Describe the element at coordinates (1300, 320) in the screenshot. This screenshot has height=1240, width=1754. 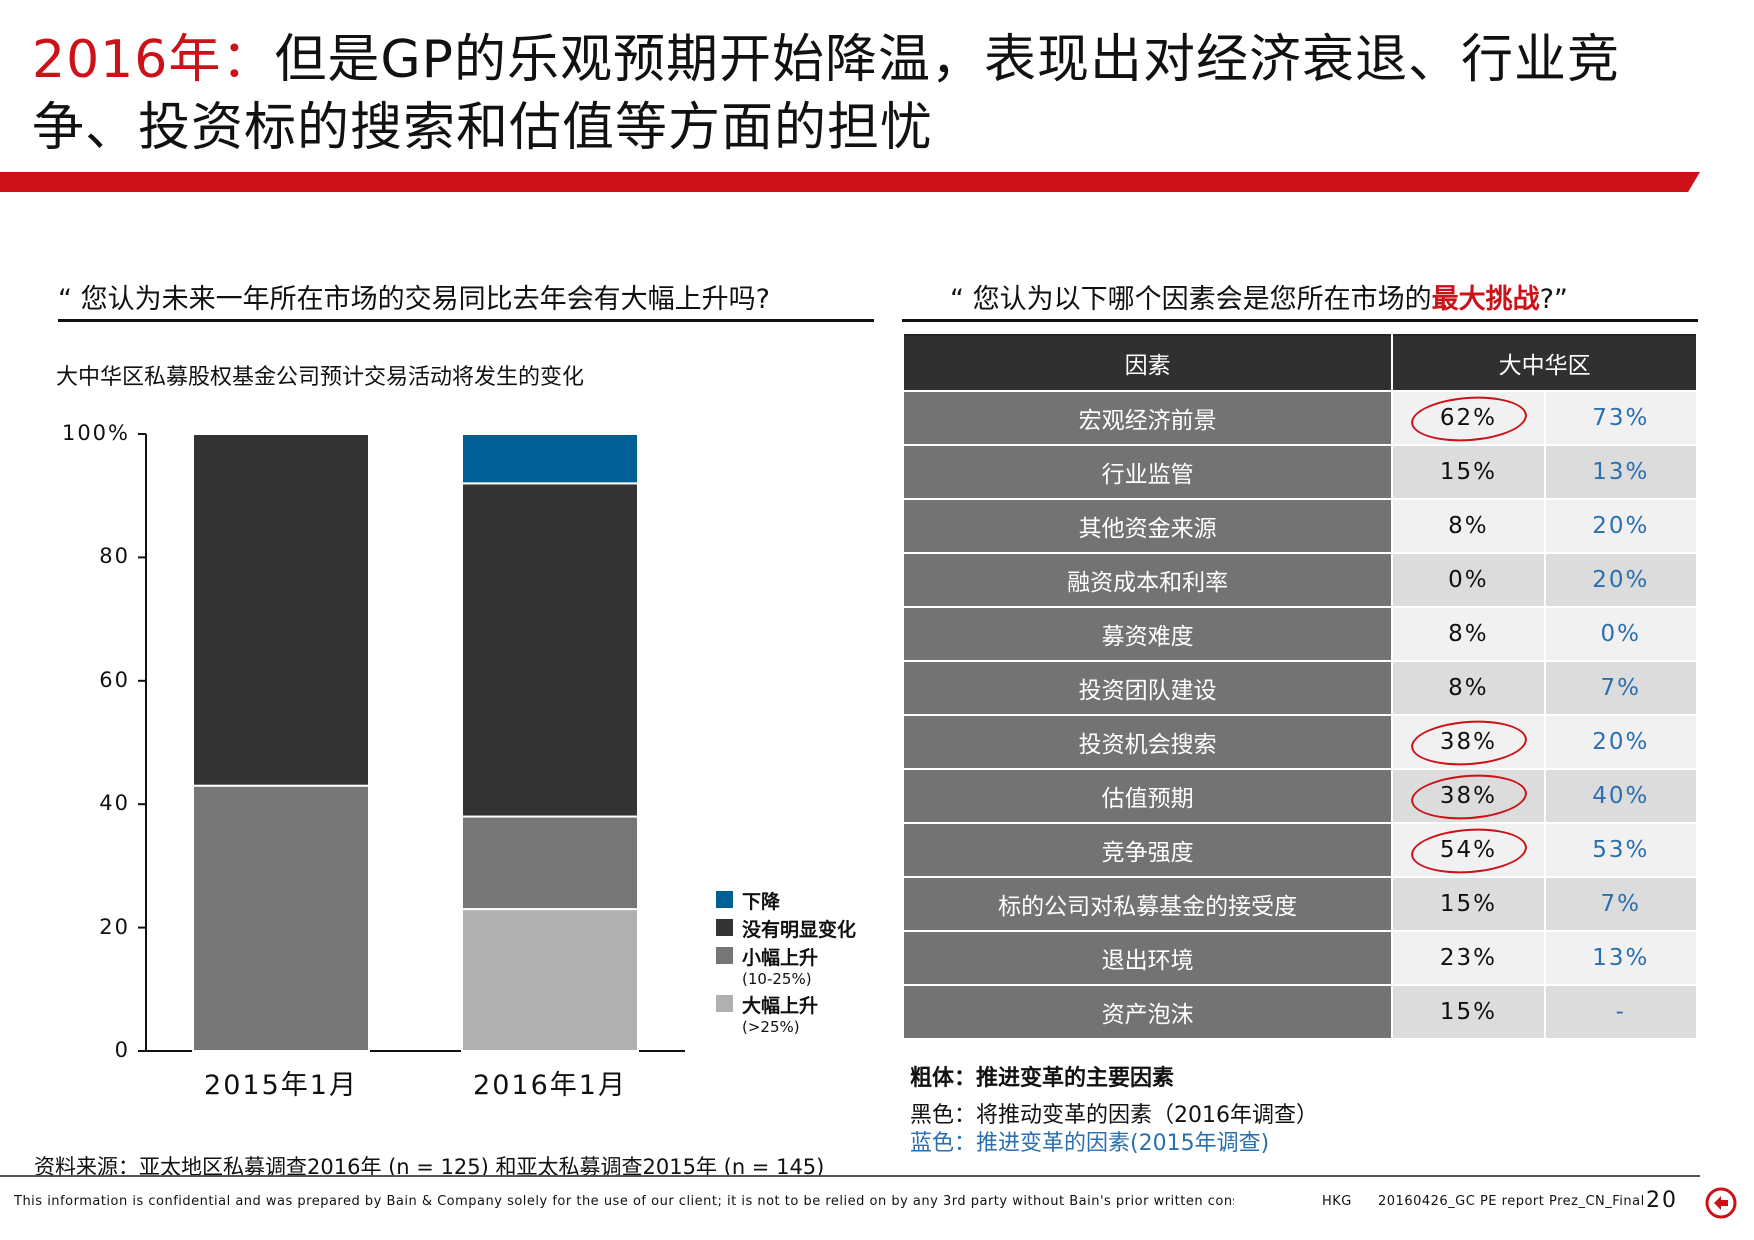
I see `right-question-rule` at that location.